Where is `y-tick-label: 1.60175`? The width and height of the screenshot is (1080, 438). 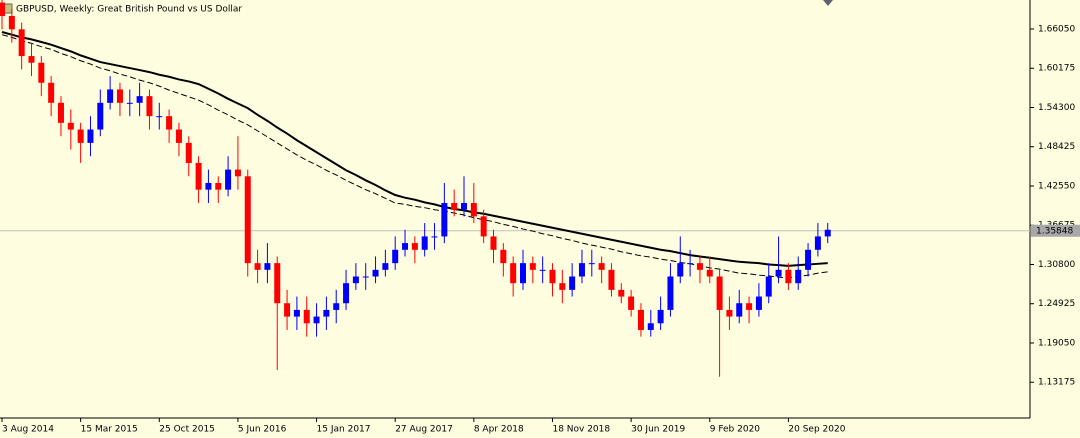 y-tick-label: 1.60175 is located at coordinates (1056, 69).